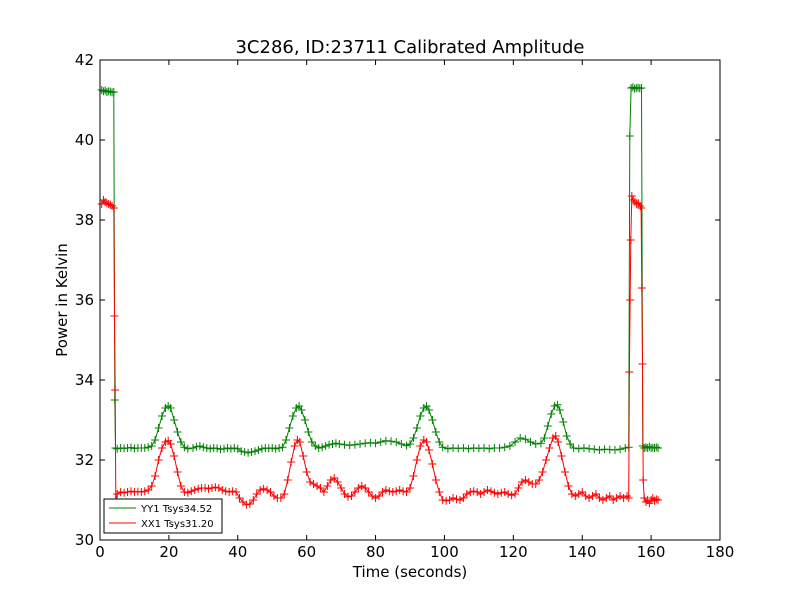 The image size is (800, 604). I want to click on x-tick-label: 60, so click(306, 552).